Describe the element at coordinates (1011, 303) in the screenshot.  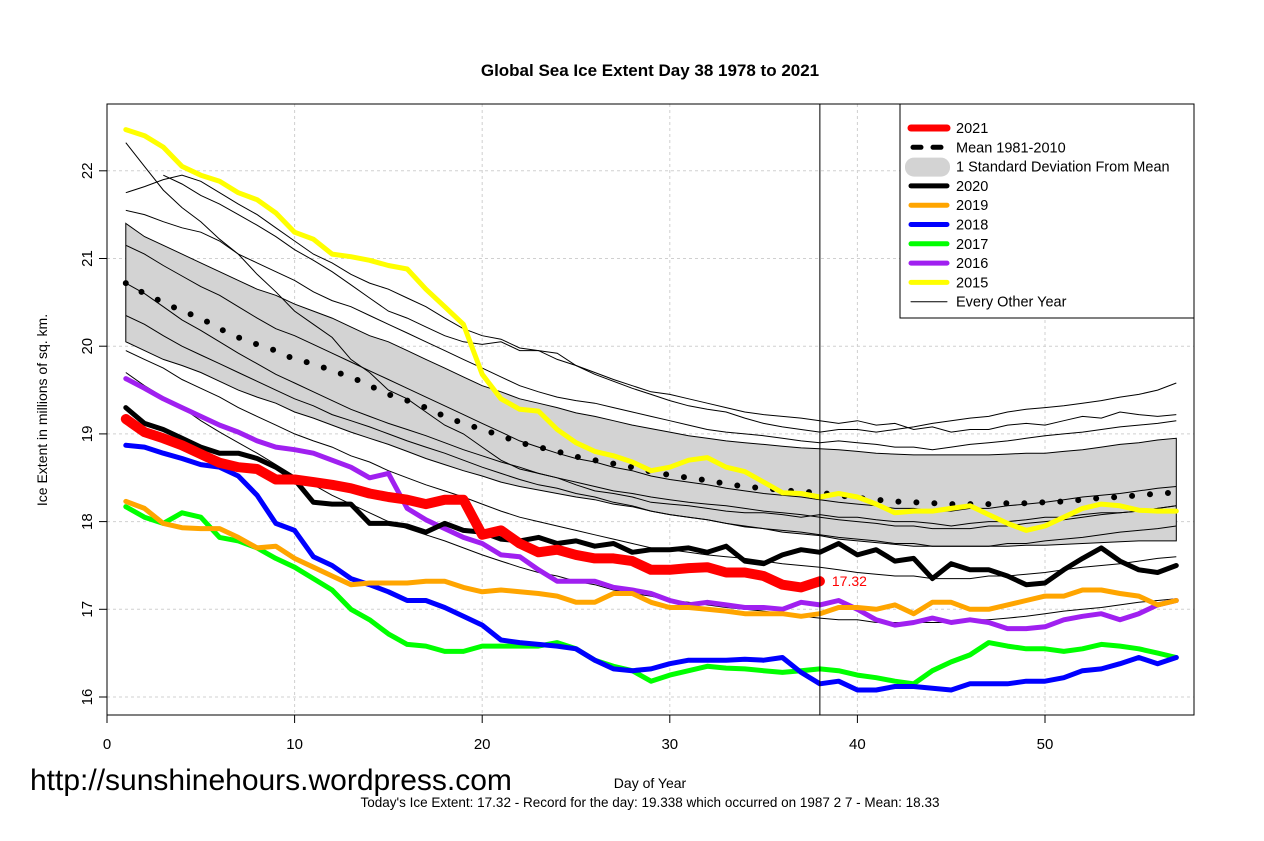
I see `legend-label: Every Other Year` at that location.